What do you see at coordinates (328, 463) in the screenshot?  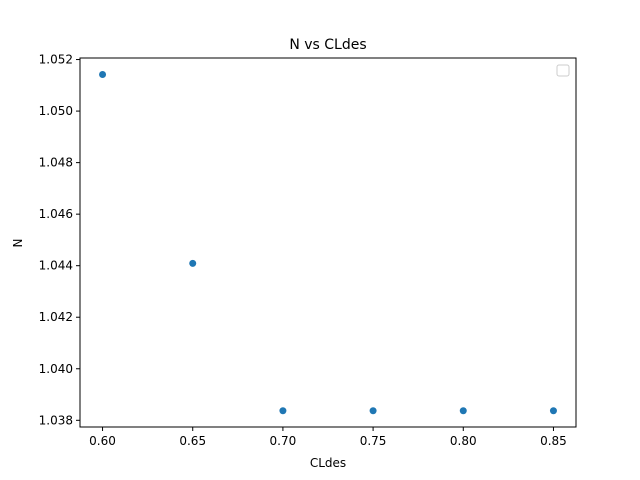 I see `x-axis-label: CLdes` at bounding box center [328, 463].